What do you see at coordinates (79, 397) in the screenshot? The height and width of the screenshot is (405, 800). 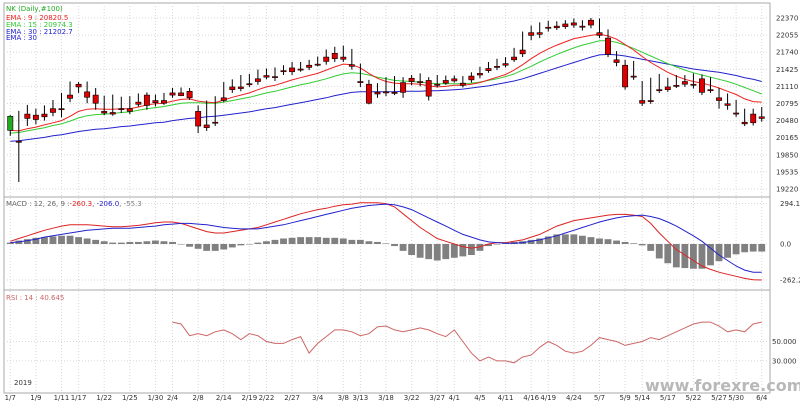 I see `x-tick-label: 1/17` at bounding box center [79, 397].